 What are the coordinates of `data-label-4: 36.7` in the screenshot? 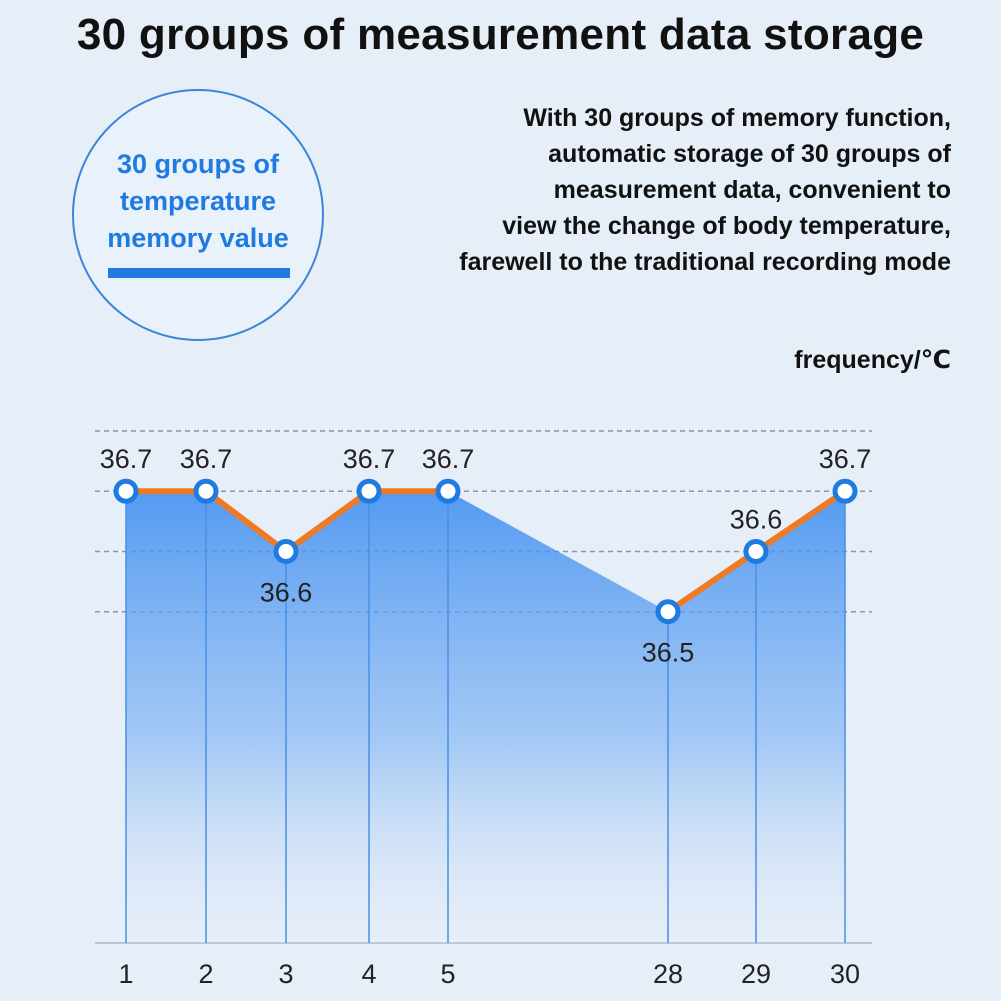 It's located at (369, 459).